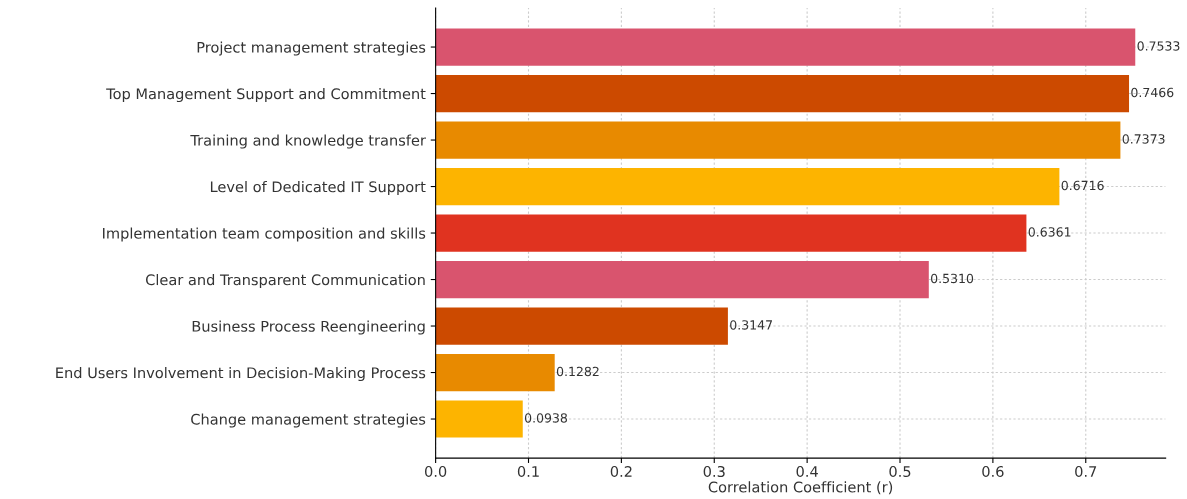 This screenshot has height=499, width=1187. I want to click on data-label: 0.6361, so click(1049, 232).